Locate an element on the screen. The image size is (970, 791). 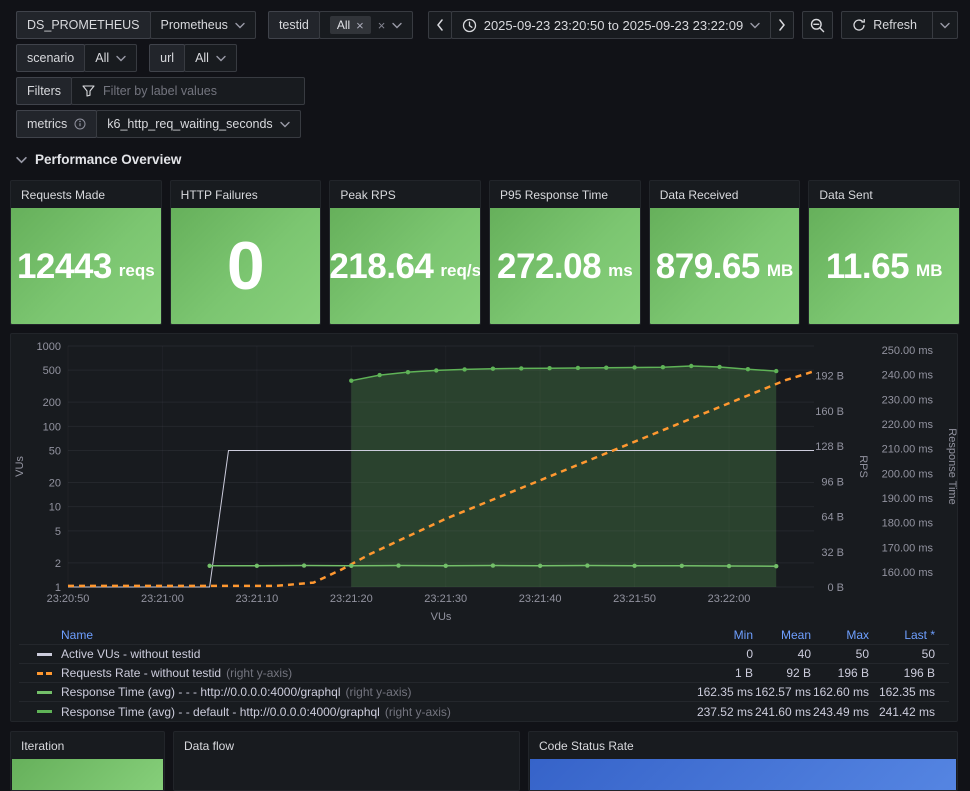
time-shift-forward-button is located at coordinates (782, 25).